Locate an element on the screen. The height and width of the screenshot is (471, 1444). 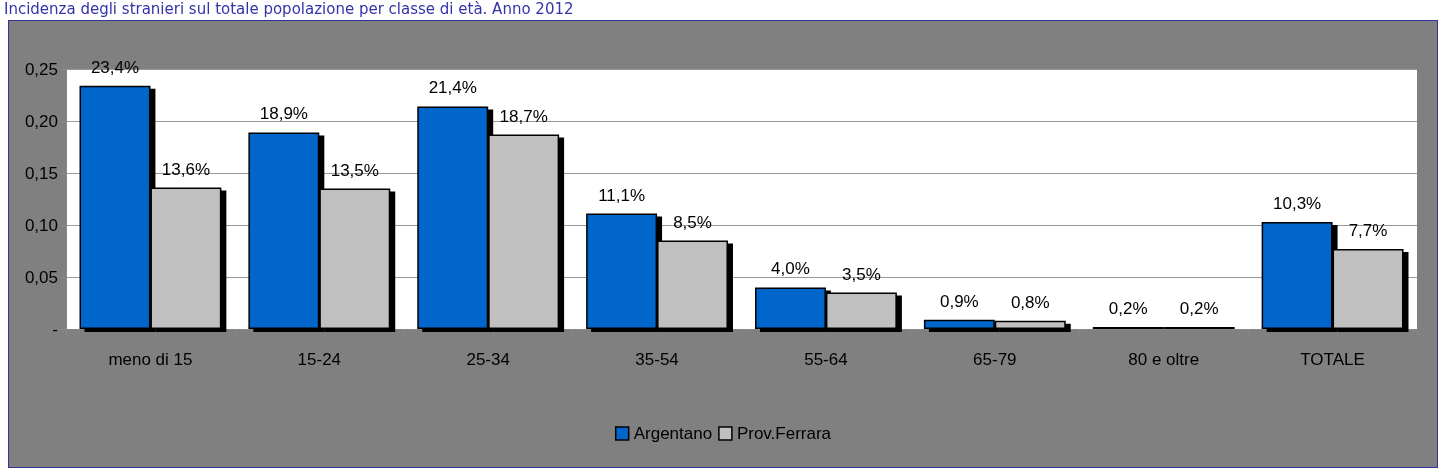
data-label: 10,3% is located at coordinates (1297, 203).